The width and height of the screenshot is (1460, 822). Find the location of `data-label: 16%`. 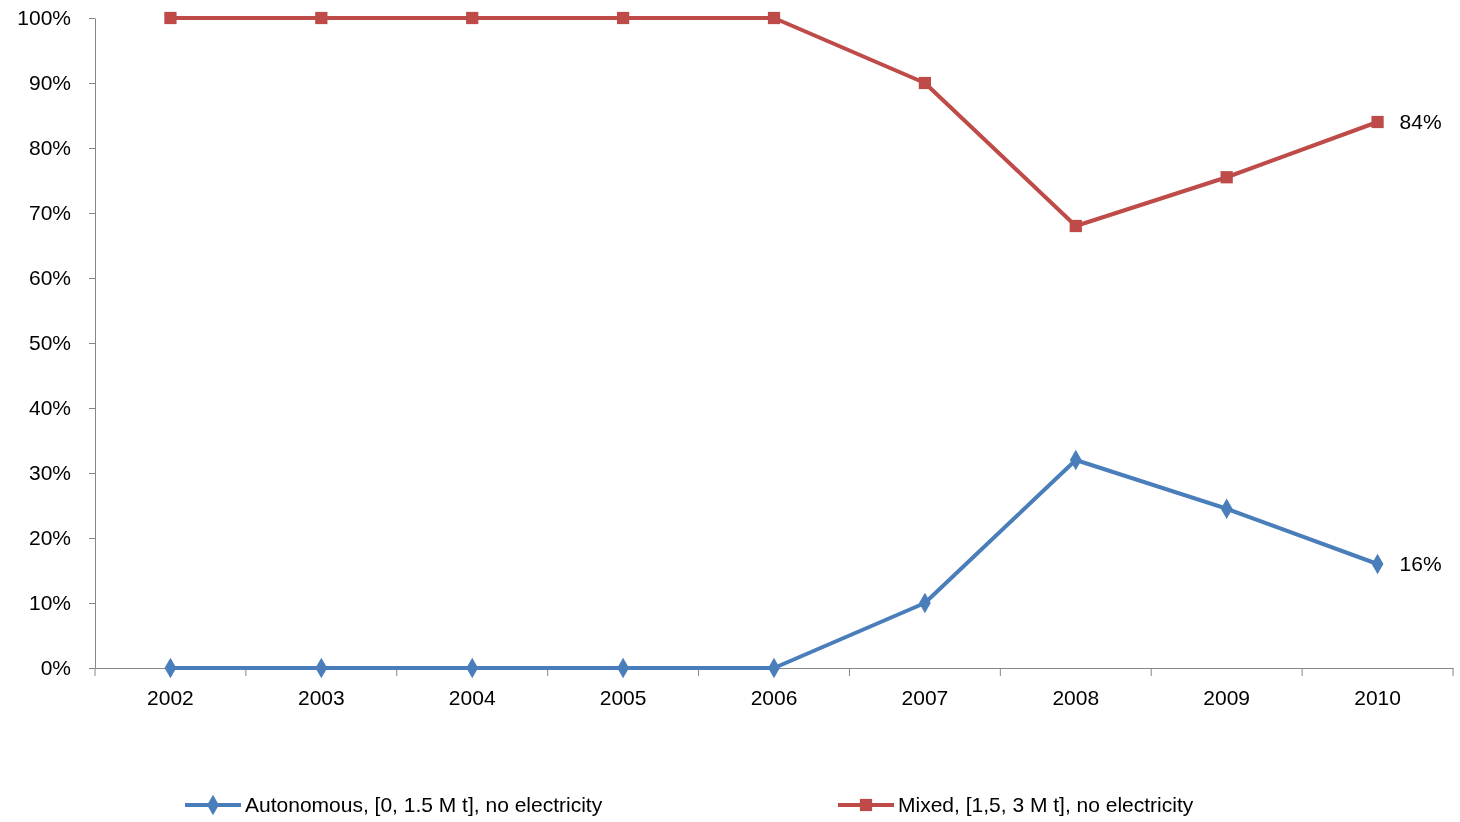

data-label: 16% is located at coordinates (1420, 564).